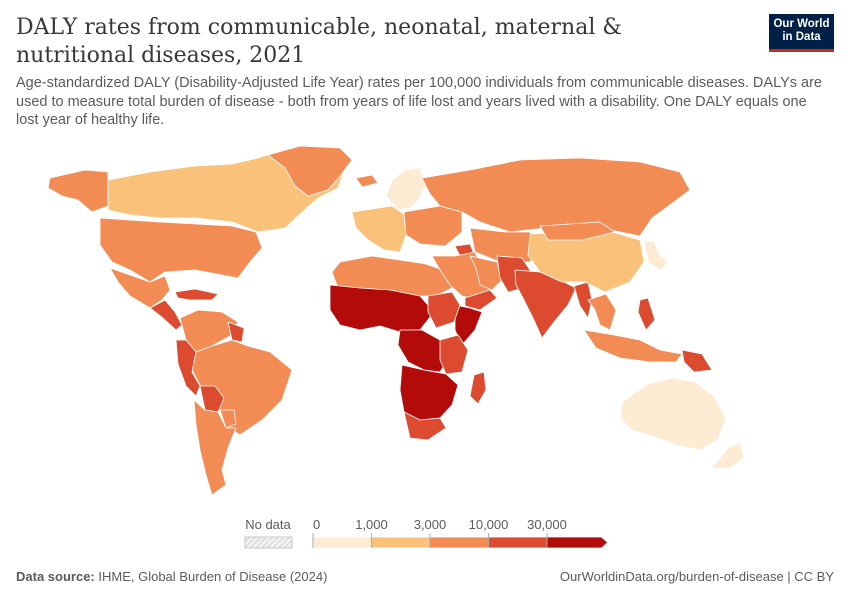 Image resolution: width=850 pixels, height=600 pixels. I want to click on logo-accent-bar, so click(801, 50).